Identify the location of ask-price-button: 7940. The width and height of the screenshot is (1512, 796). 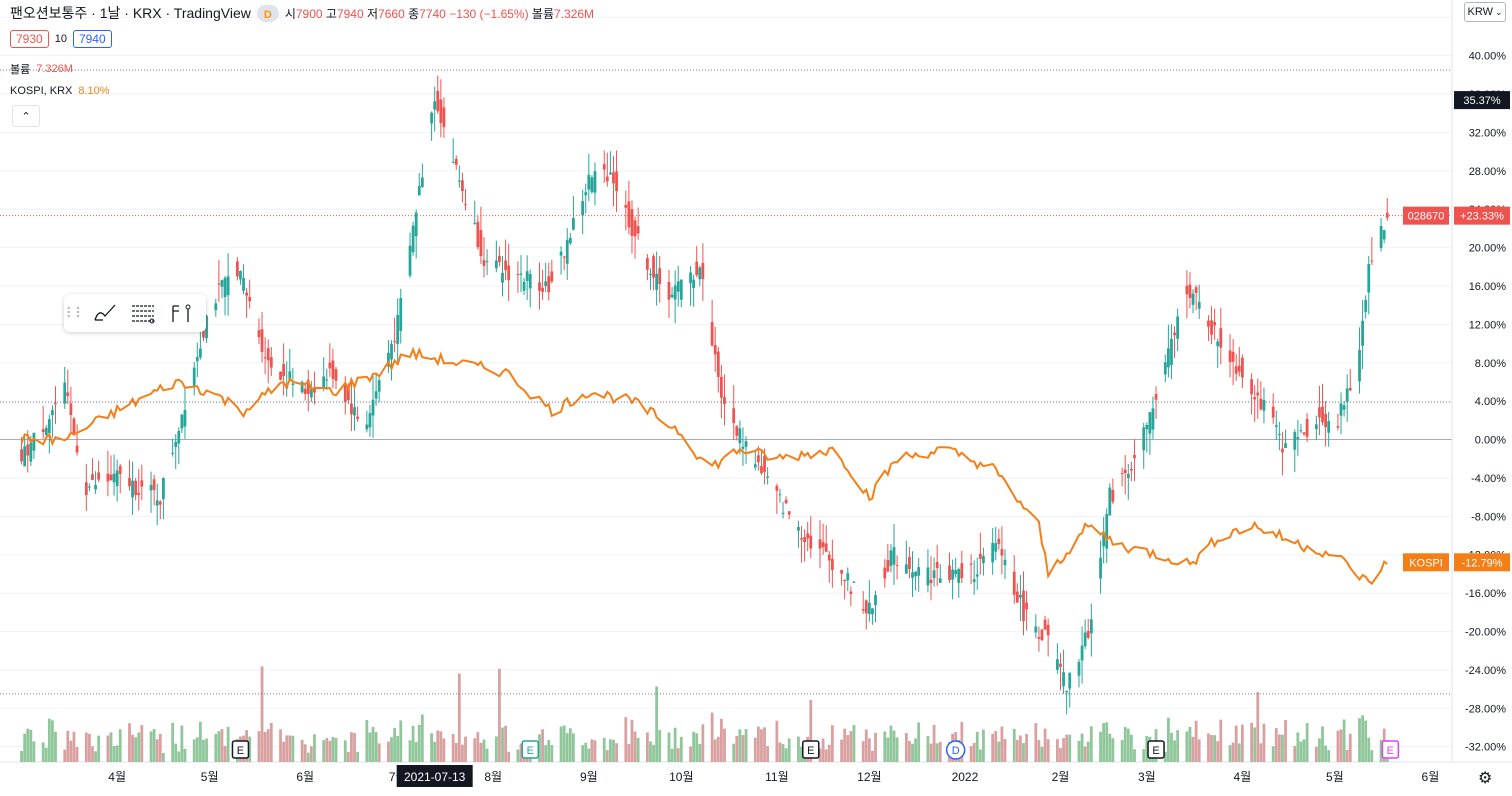
(92, 39).